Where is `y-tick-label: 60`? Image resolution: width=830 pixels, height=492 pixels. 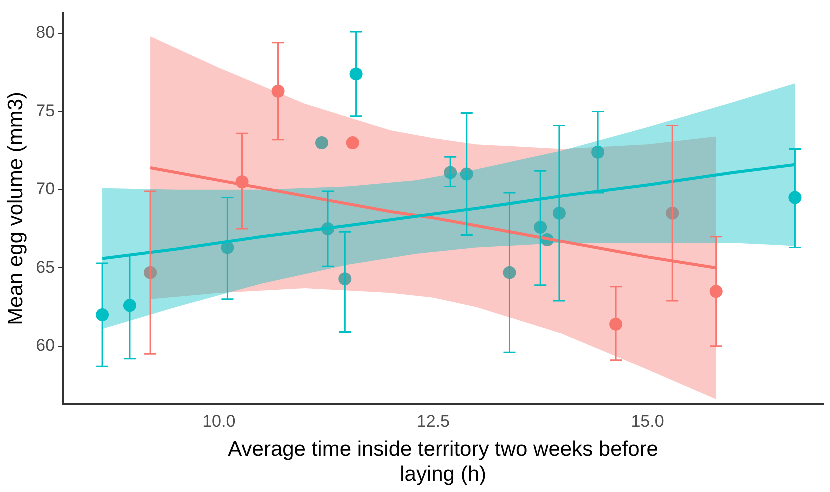
y-tick-label: 60 is located at coordinates (46, 346).